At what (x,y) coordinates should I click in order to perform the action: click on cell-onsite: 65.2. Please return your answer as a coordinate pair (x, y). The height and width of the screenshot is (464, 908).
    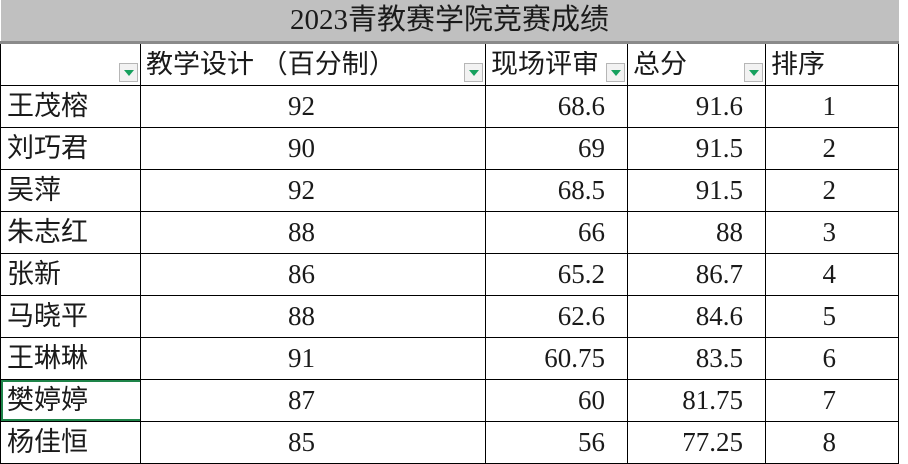
    Looking at the image, I should click on (556, 274).